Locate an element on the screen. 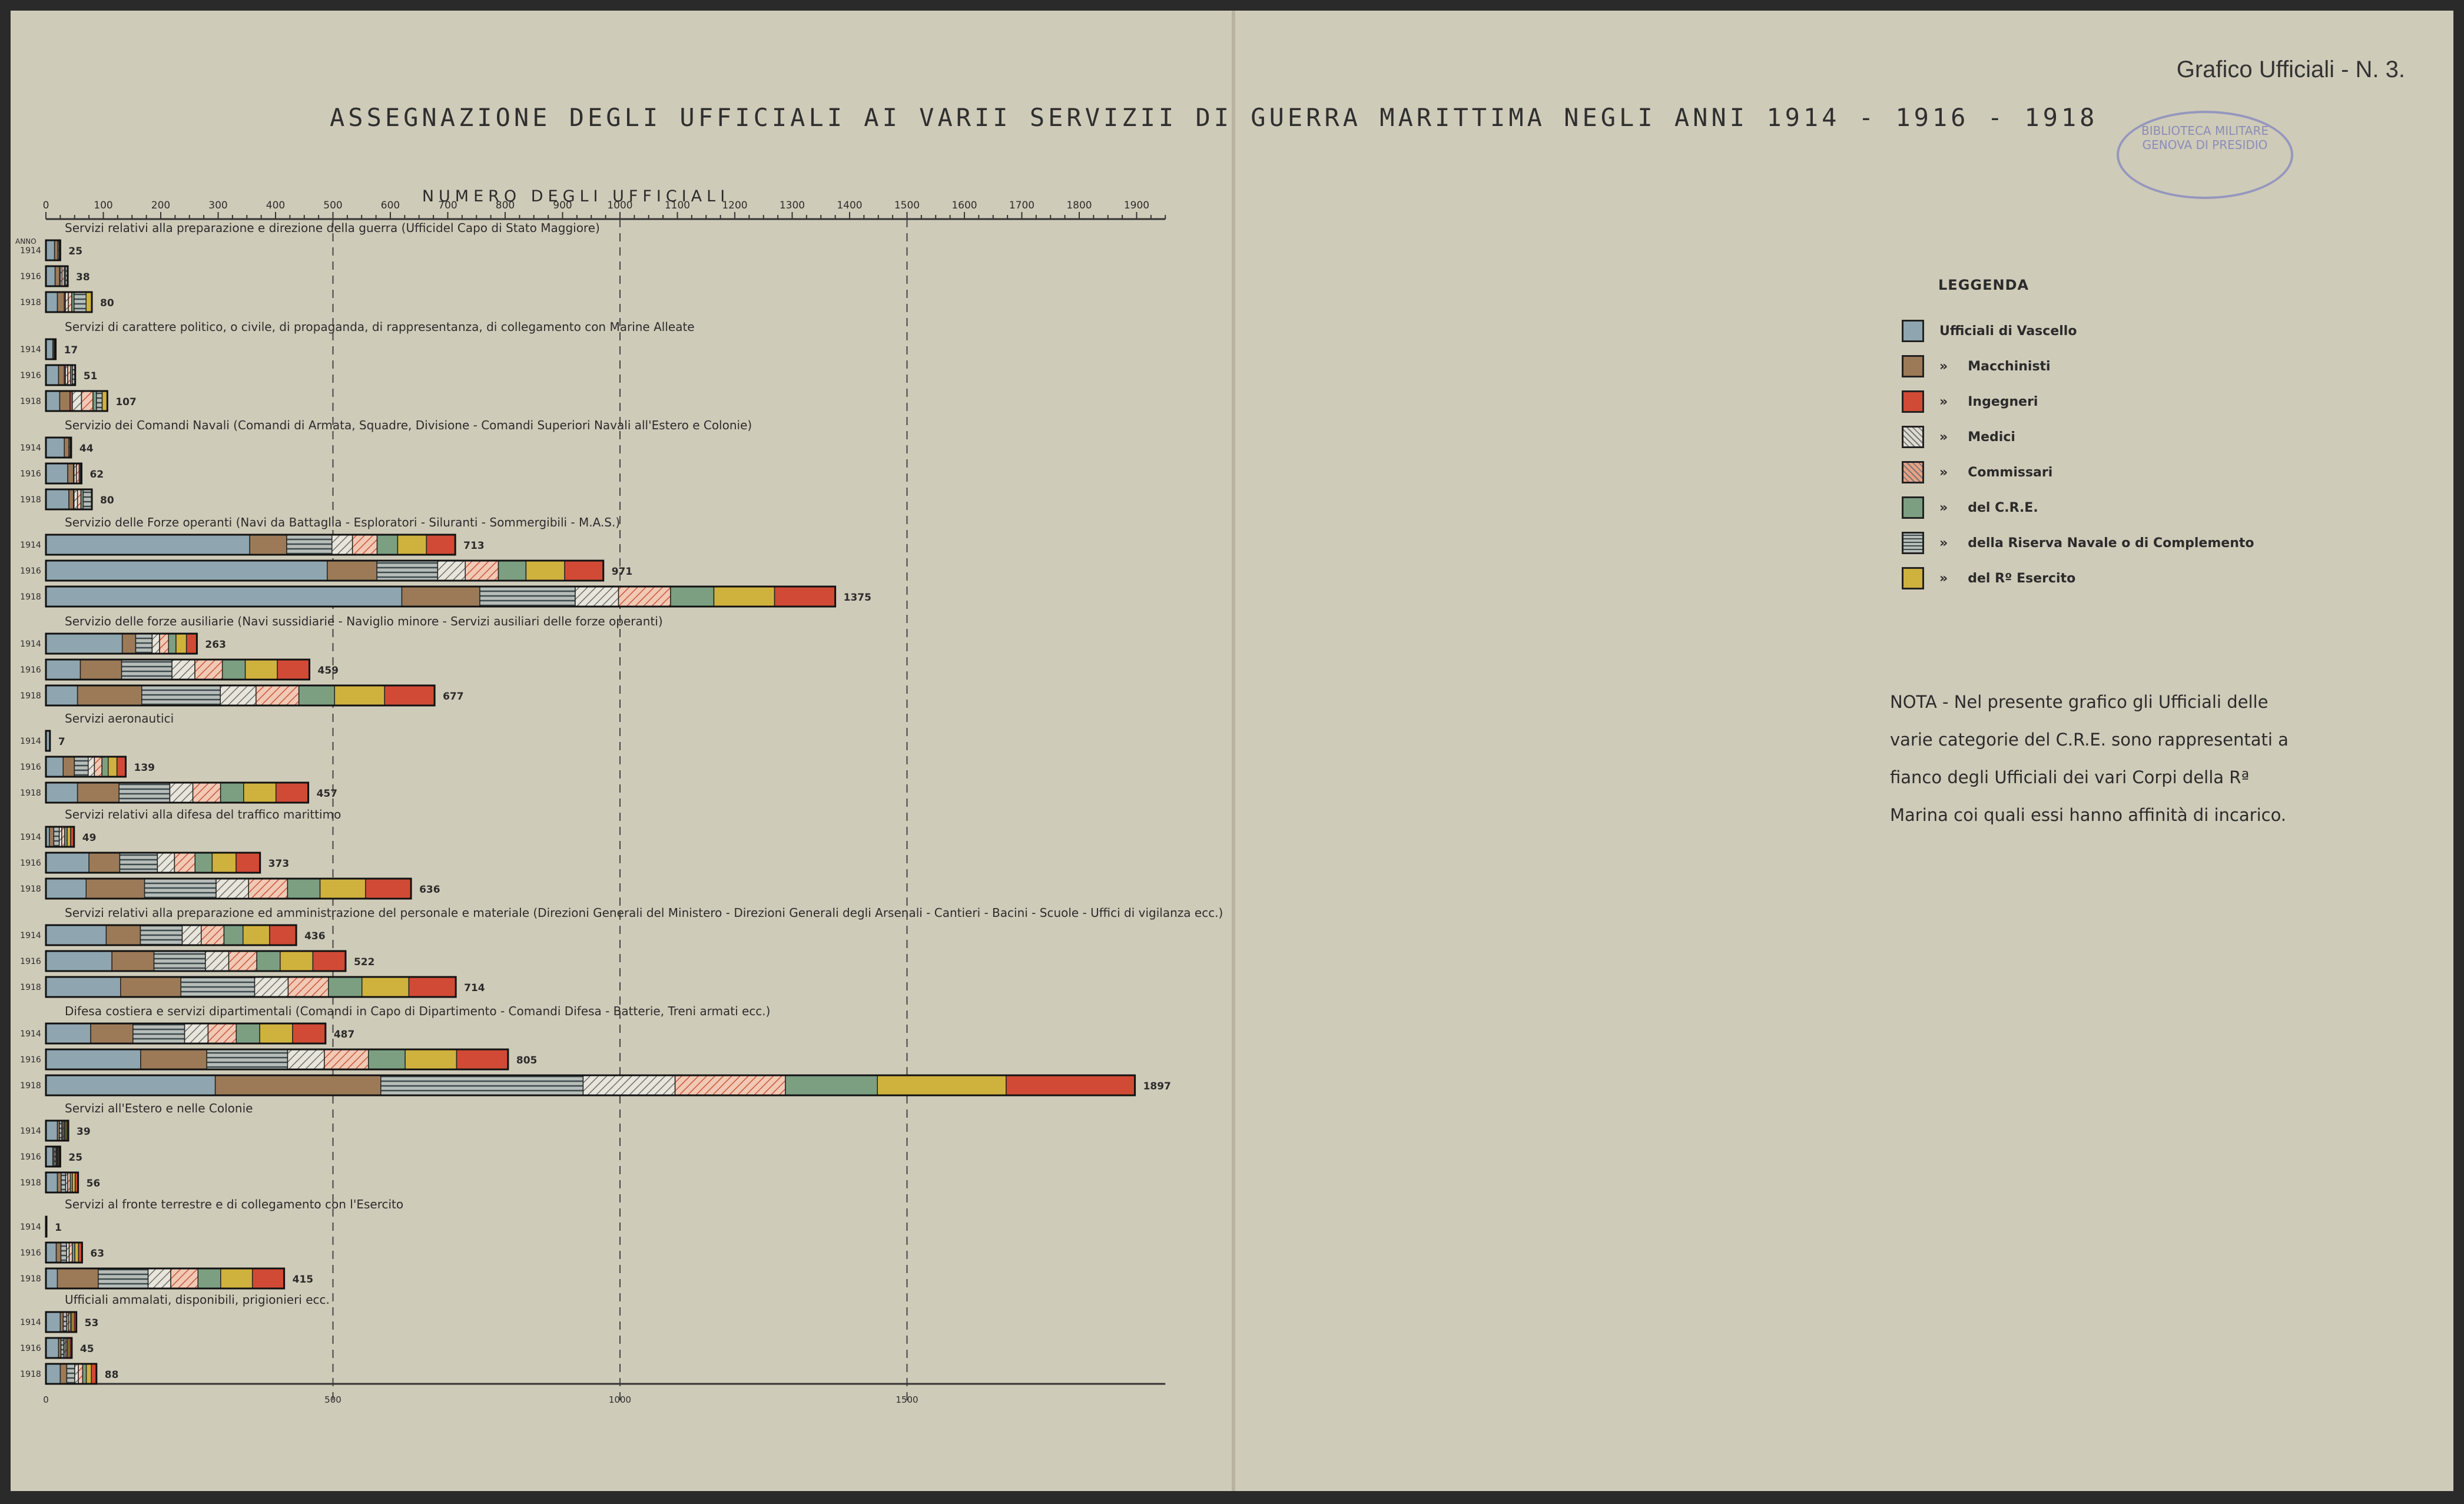 This screenshot has width=2464, height=1504. legend-item: » Macchinisti is located at coordinates (2090, 366).